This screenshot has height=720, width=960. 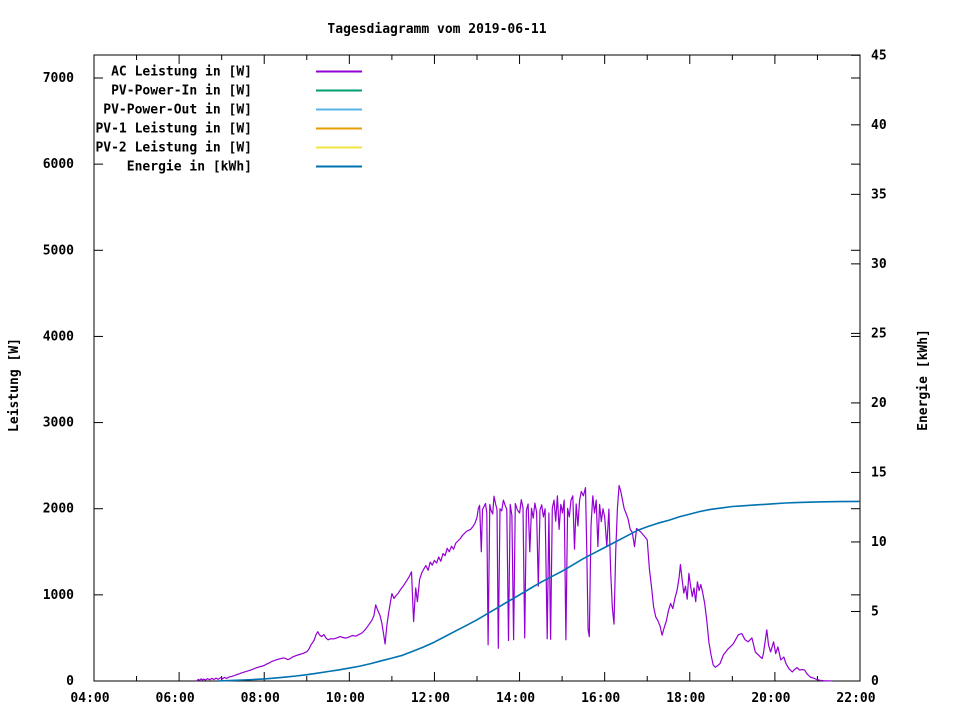 What do you see at coordinates (189, 167) in the screenshot?
I see `legend-label: Energie in [kWh]` at bounding box center [189, 167].